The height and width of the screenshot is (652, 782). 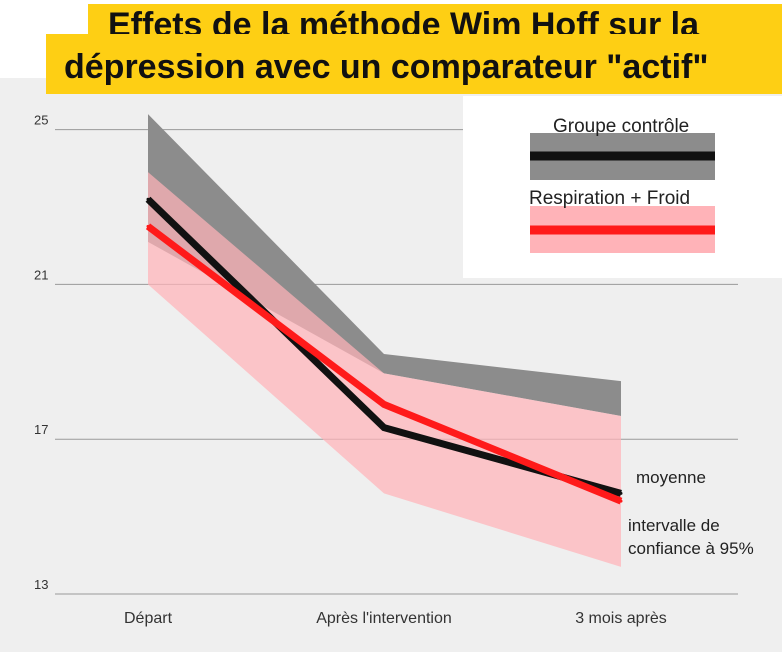 What do you see at coordinates (671, 477) in the screenshot?
I see `annotation-mean: moyenne` at bounding box center [671, 477].